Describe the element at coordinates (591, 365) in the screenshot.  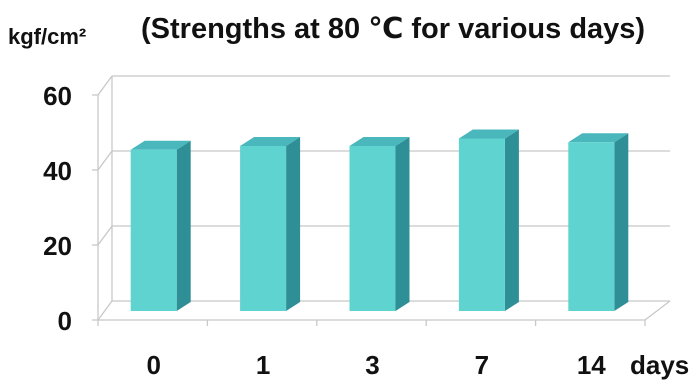
I see `x-tick-label: 14` at that location.